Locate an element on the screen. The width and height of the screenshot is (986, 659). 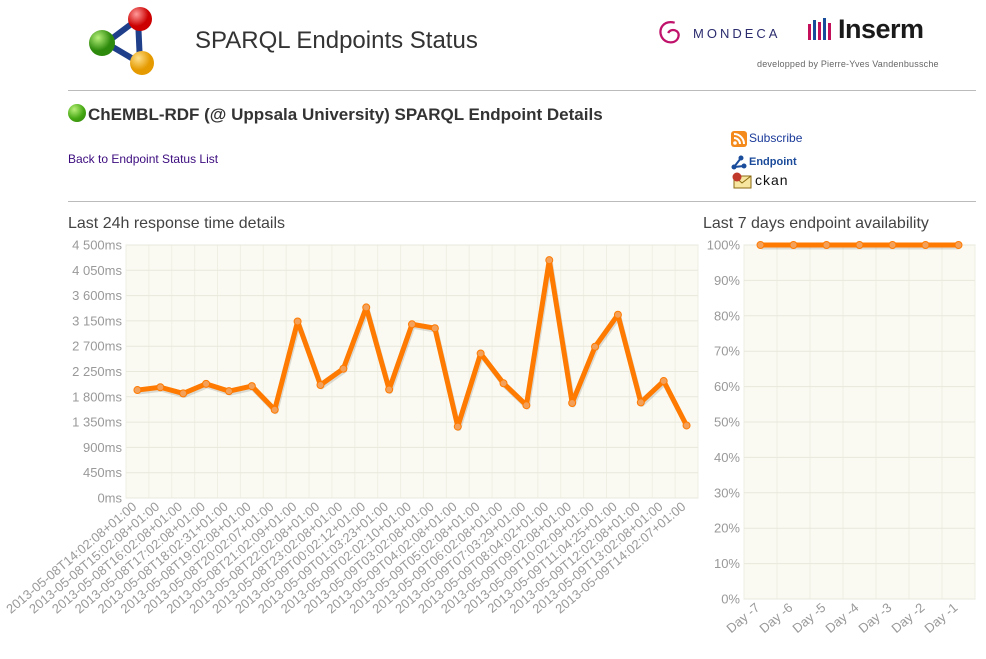
site-logo is located at coordinates (121, 41).